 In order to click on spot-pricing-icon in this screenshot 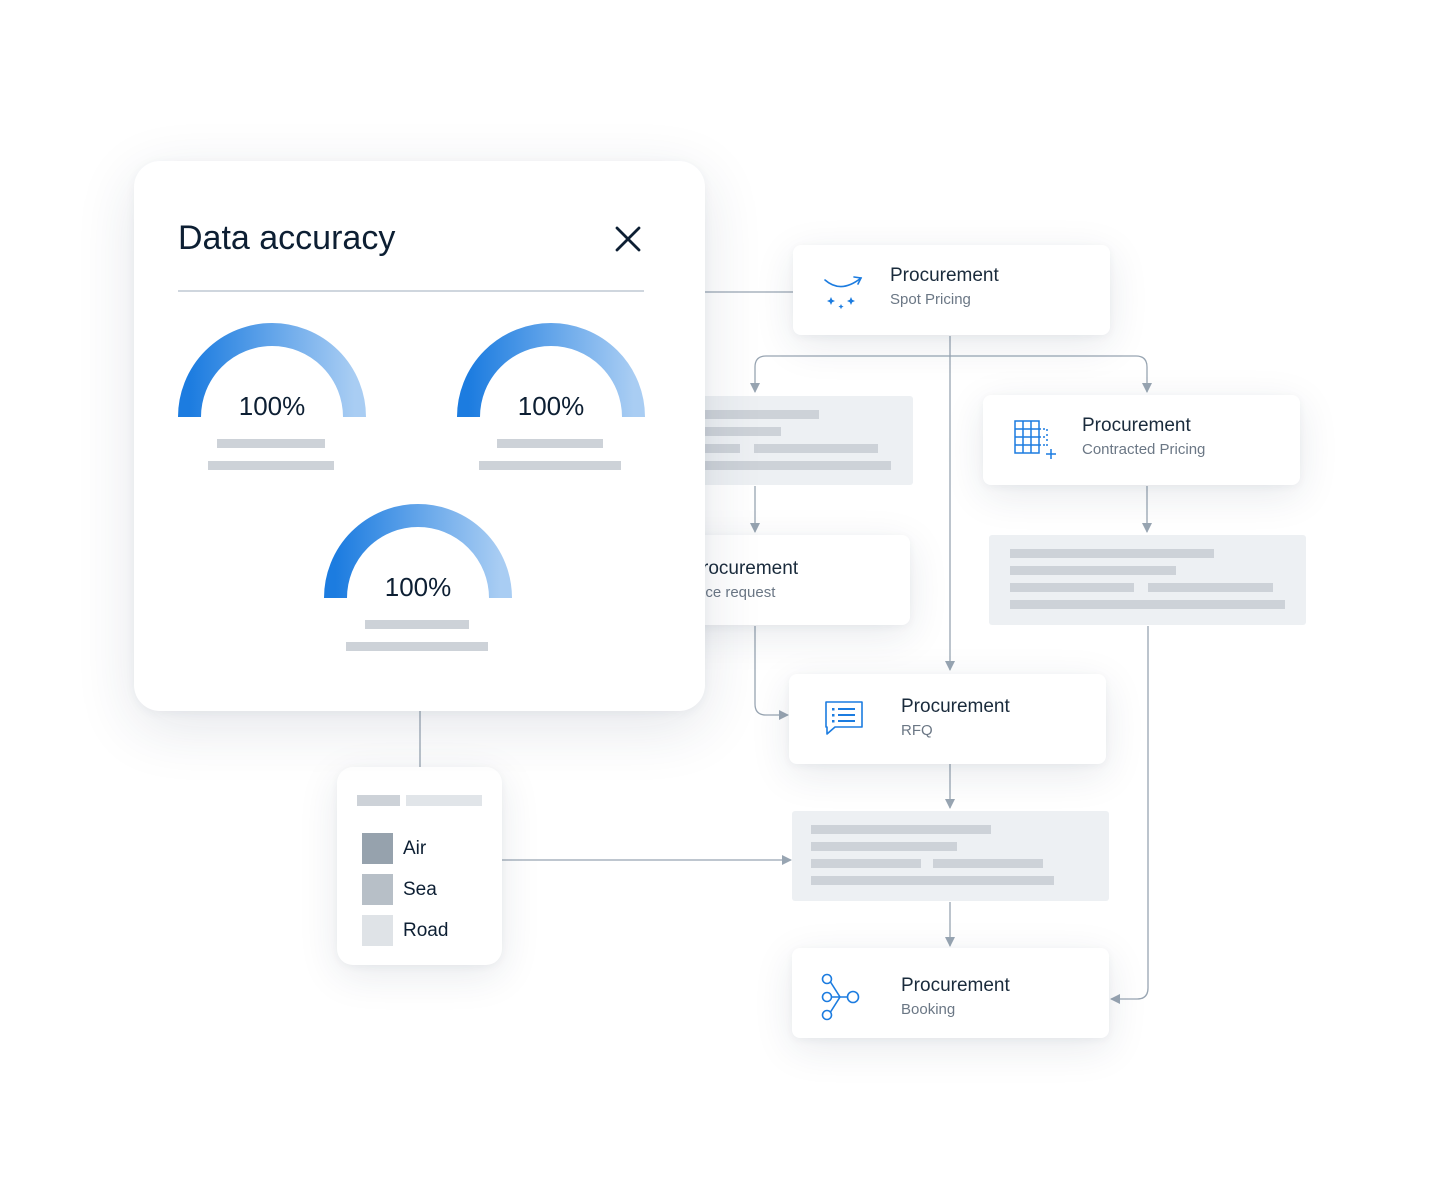, I will do `click(843, 293)`.